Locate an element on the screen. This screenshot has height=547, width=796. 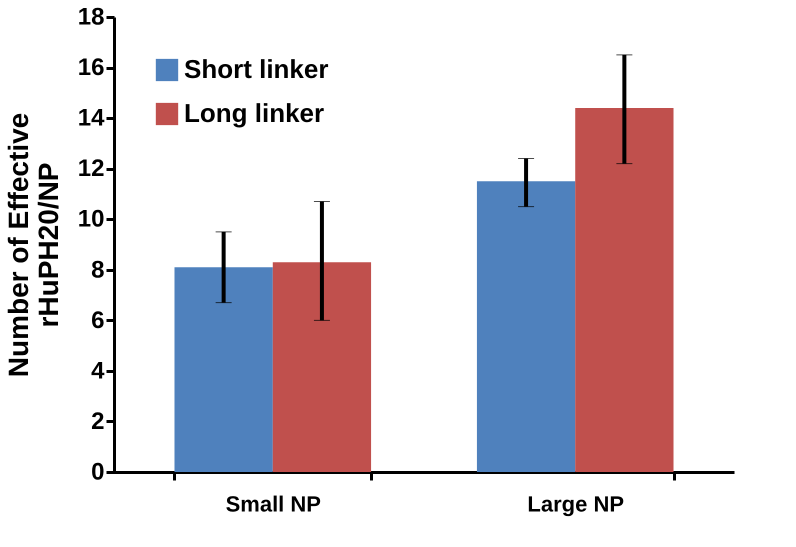
y-tick-label: 0 is located at coordinates (97, 472).